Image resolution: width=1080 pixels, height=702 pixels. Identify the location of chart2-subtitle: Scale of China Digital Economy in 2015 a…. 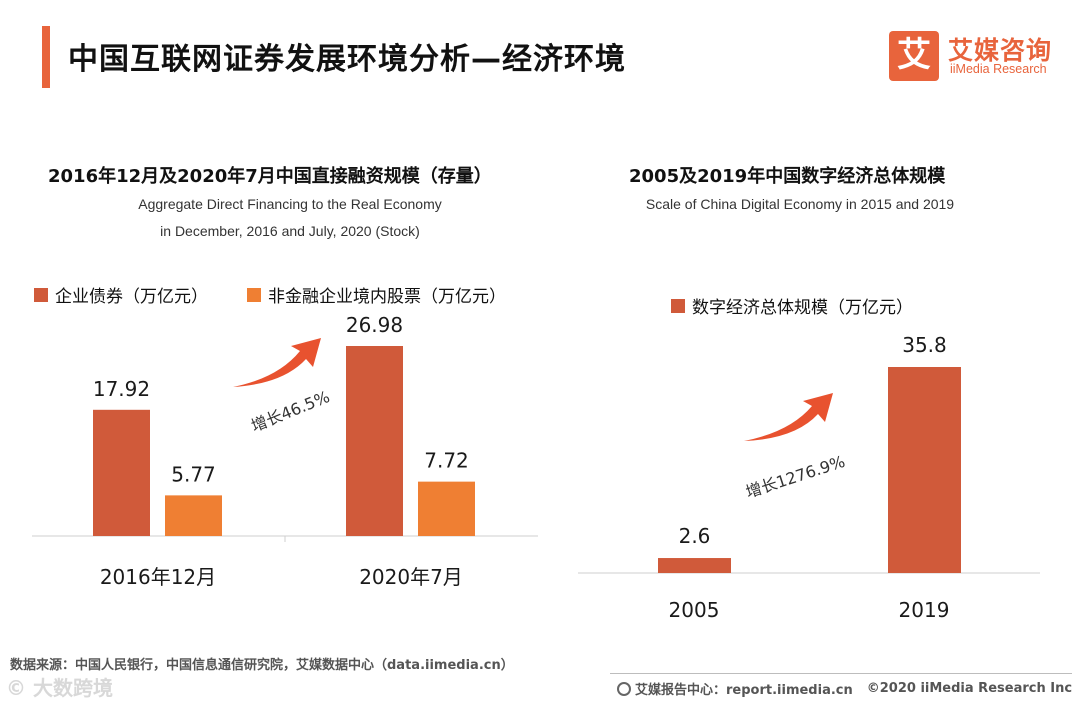
(800, 204).